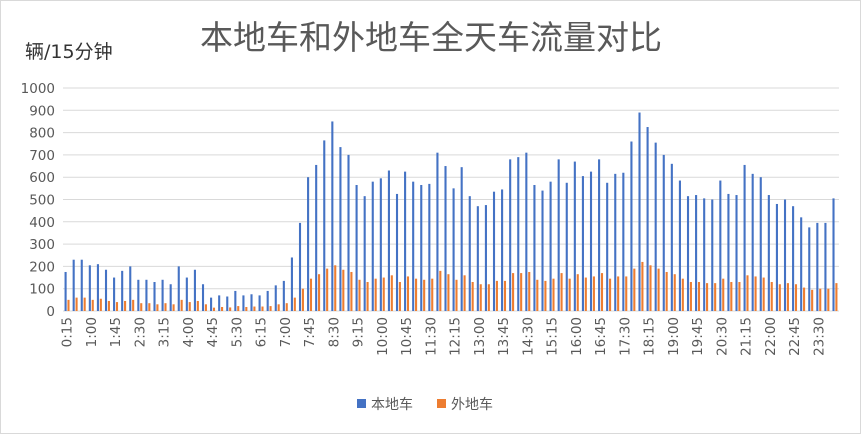 This screenshot has width=861, height=434. I want to click on x-tick-label: 15:15, so click(553, 336).